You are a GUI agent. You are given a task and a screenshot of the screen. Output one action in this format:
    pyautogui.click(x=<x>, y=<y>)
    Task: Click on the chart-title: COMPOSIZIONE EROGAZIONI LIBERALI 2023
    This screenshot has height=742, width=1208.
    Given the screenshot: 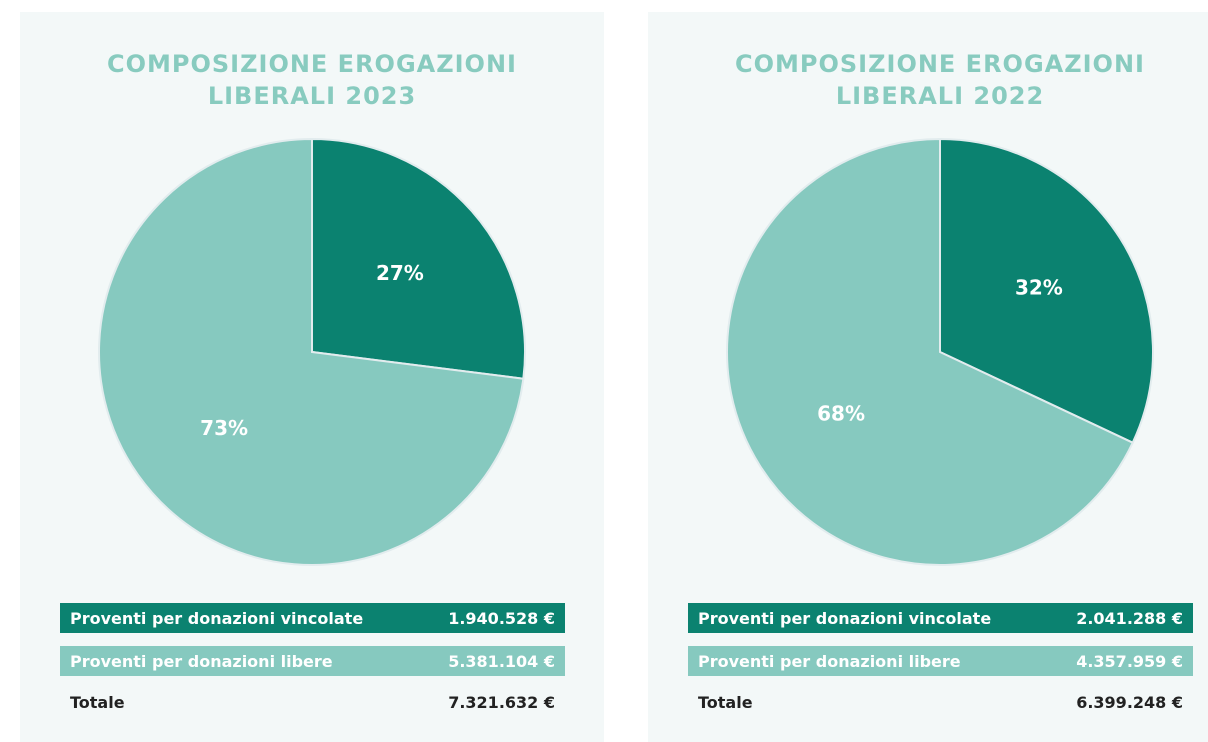 What is the action you would take?
    pyautogui.click(x=312, y=80)
    